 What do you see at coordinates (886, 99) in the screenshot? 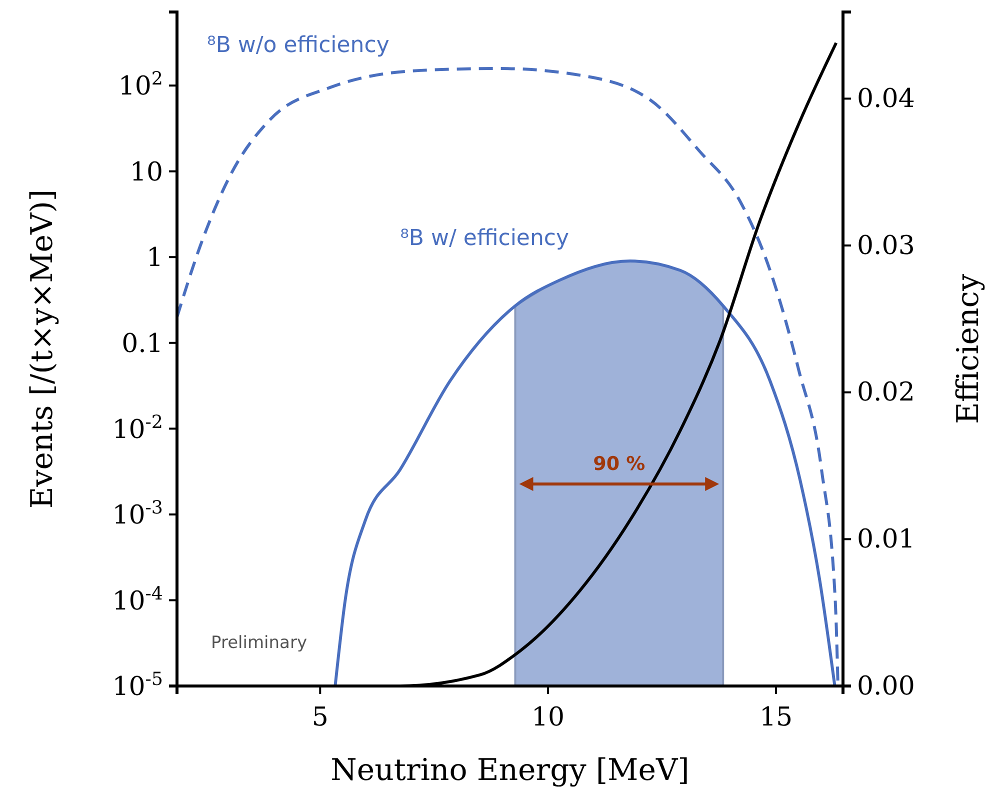
I see `y2-tick-label: 0.04` at bounding box center [886, 99].